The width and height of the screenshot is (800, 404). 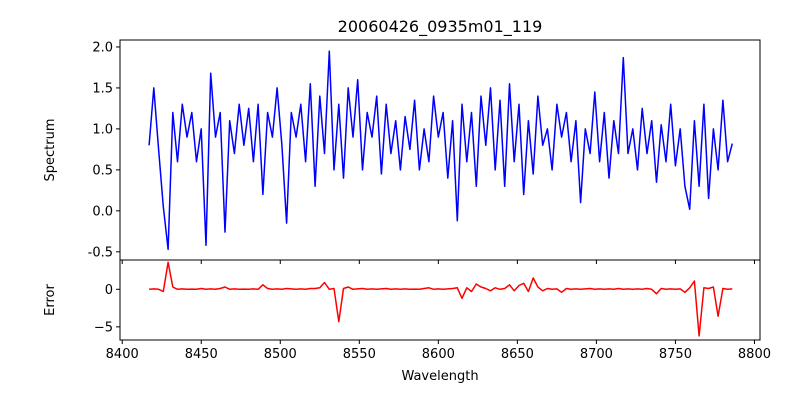 What do you see at coordinates (109, 290) in the screenshot?
I see `y-tick-label: 0` at bounding box center [109, 290].